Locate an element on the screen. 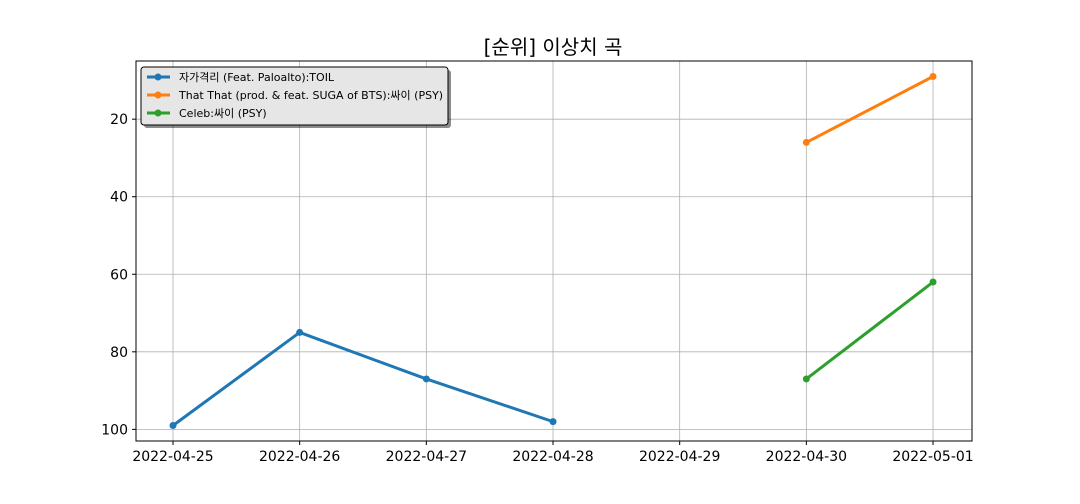 The height and width of the screenshot is (504, 1080). y-tick-label: 60 is located at coordinates (119, 275).